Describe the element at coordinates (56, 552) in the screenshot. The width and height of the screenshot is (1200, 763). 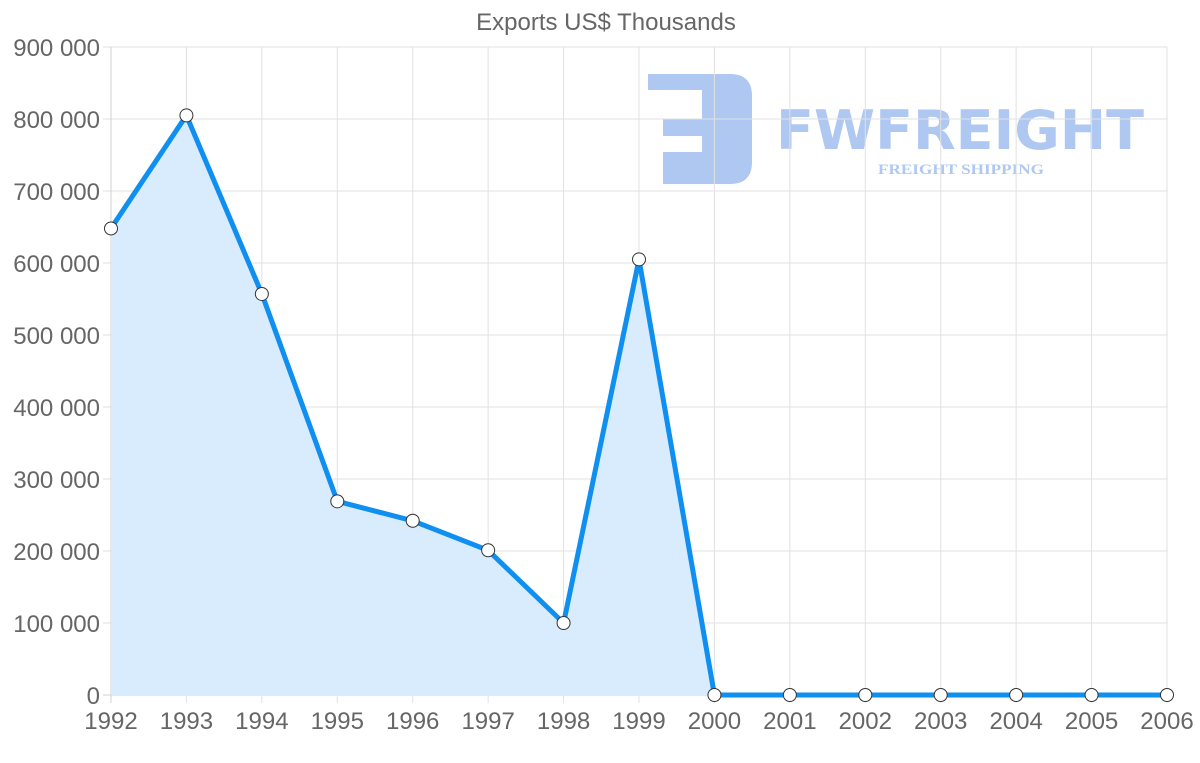
I see `y-tick-label: 200 000` at that location.